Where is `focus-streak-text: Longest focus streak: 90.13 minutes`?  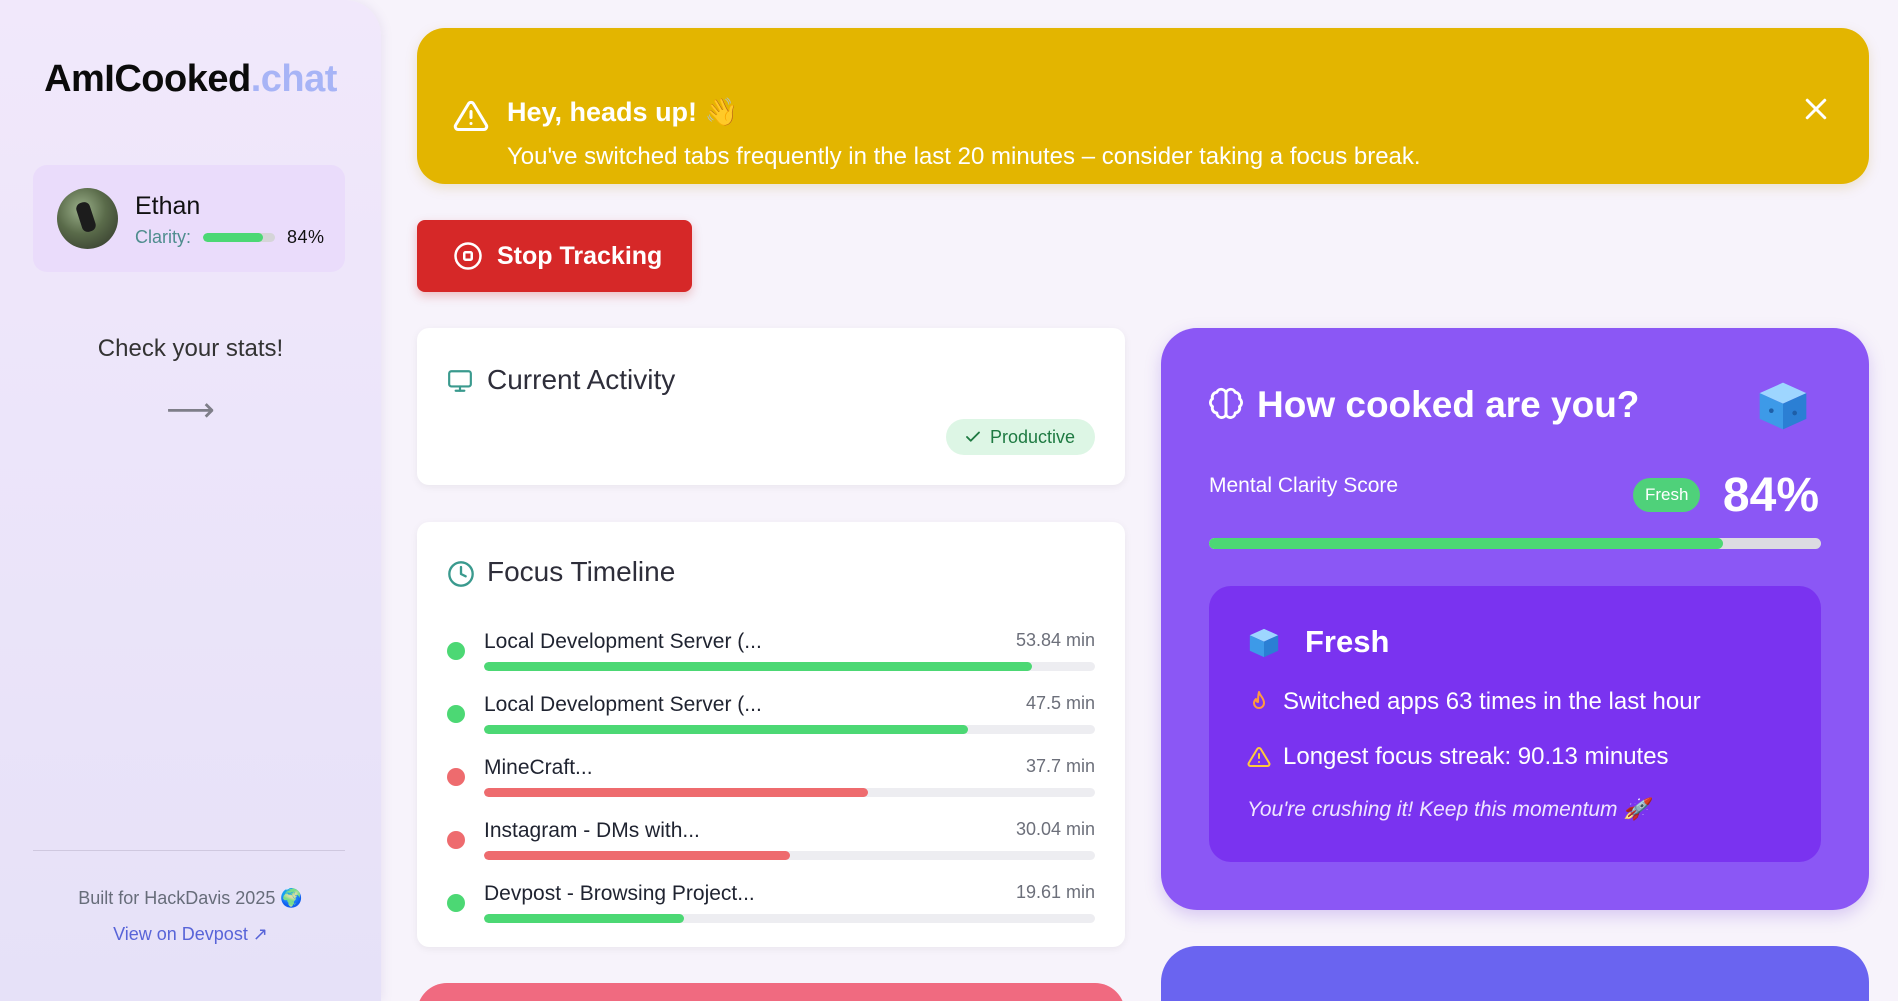
focus-streak-text: Longest focus streak: 90.13 minutes is located at coordinates (1476, 756).